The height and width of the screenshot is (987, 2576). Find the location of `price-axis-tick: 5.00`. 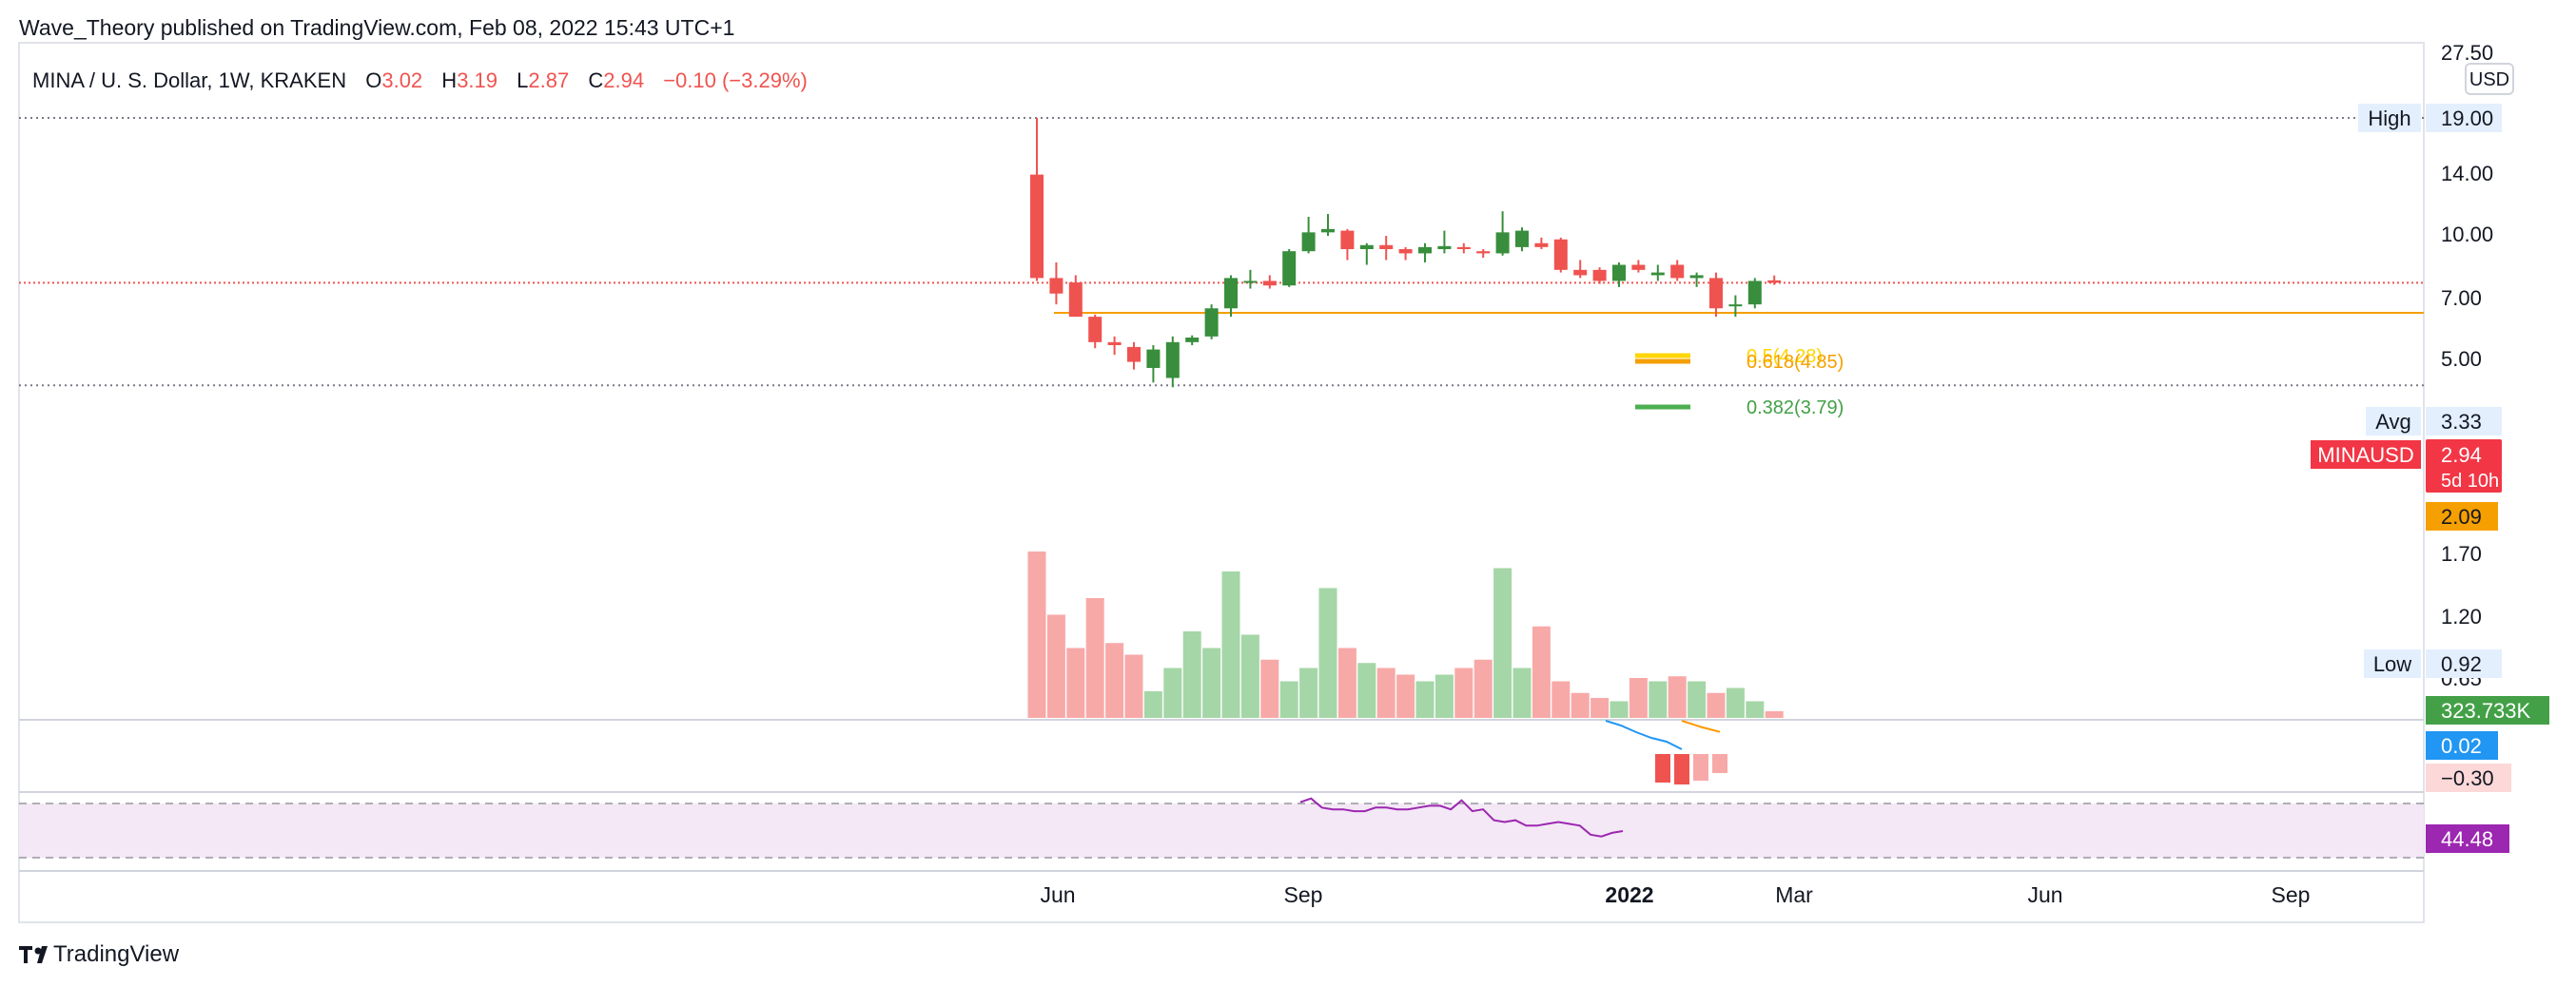

price-axis-tick: 5.00 is located at coordinates (2461, 359).